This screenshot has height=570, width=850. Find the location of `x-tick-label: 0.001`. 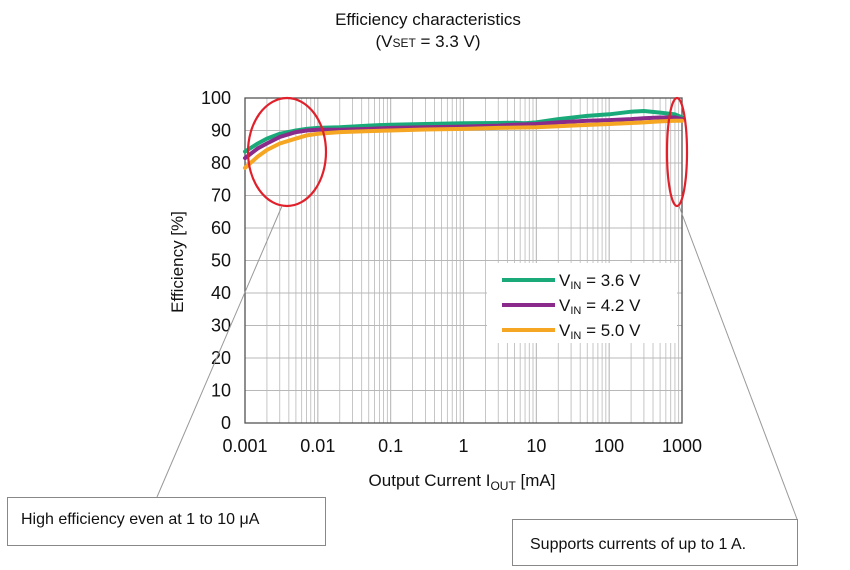

x-tick-label: 0.001 is located at coordinates (244, 446).